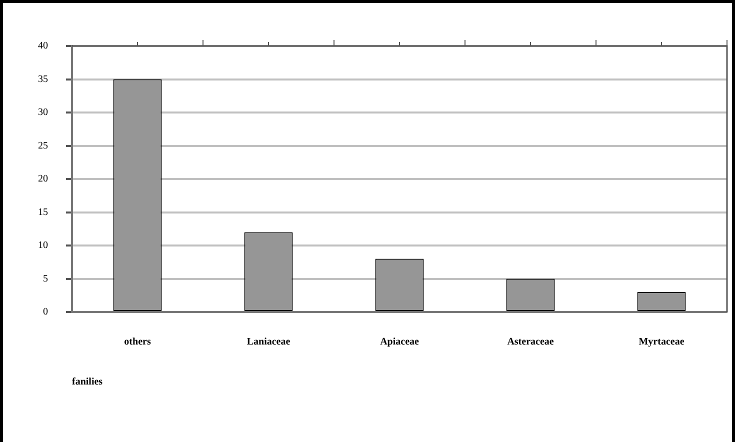 The image size is (741, 442). Describe the element at coordinates (43, 179) in the screenshot. I see `y-tick-label: 20` at that location.